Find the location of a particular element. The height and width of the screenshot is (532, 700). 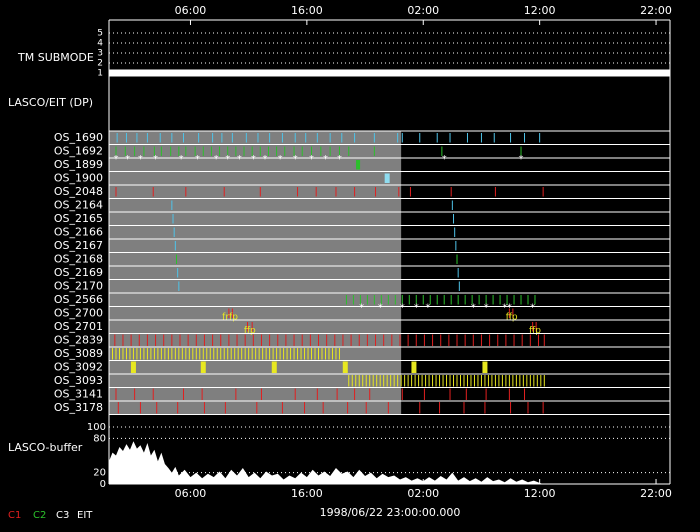

row-label: OS_3178 is located at coordinates (78, 407).